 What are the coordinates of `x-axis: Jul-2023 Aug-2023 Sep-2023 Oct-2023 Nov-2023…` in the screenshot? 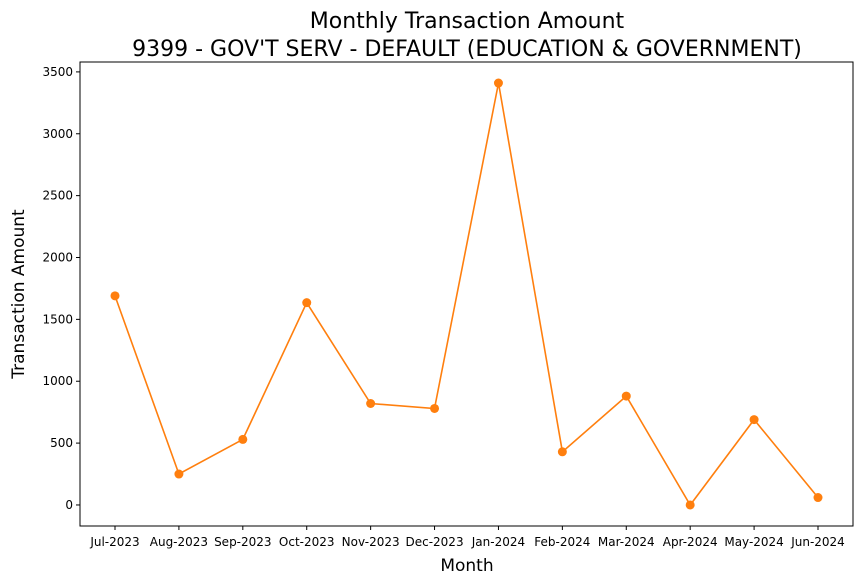 It's located at (467, 537).